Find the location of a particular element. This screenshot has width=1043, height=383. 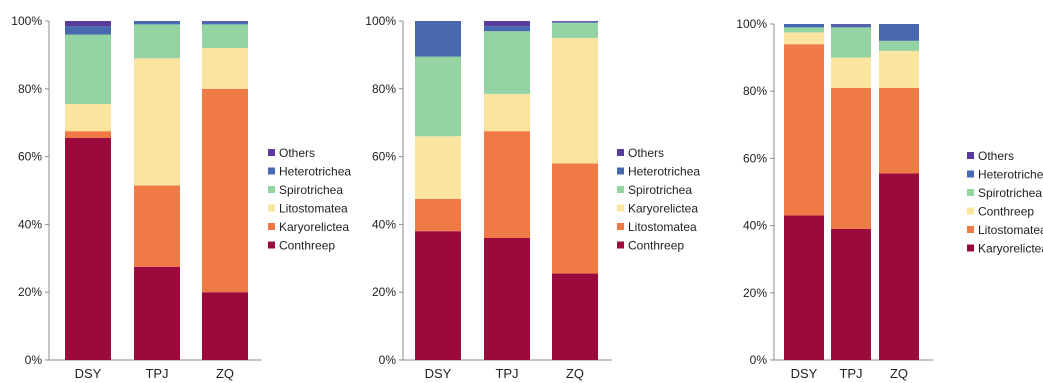

bar-segment-zq-others is located at coordinates (575, 21).